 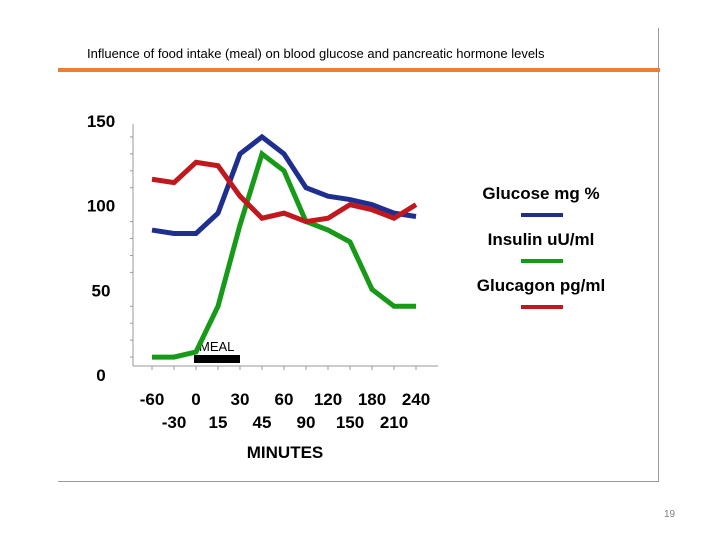 What do you see at coordinates (216, 346) in the screenshot?
I see `meal-label: MEAL` at bounding box center [216, 346].